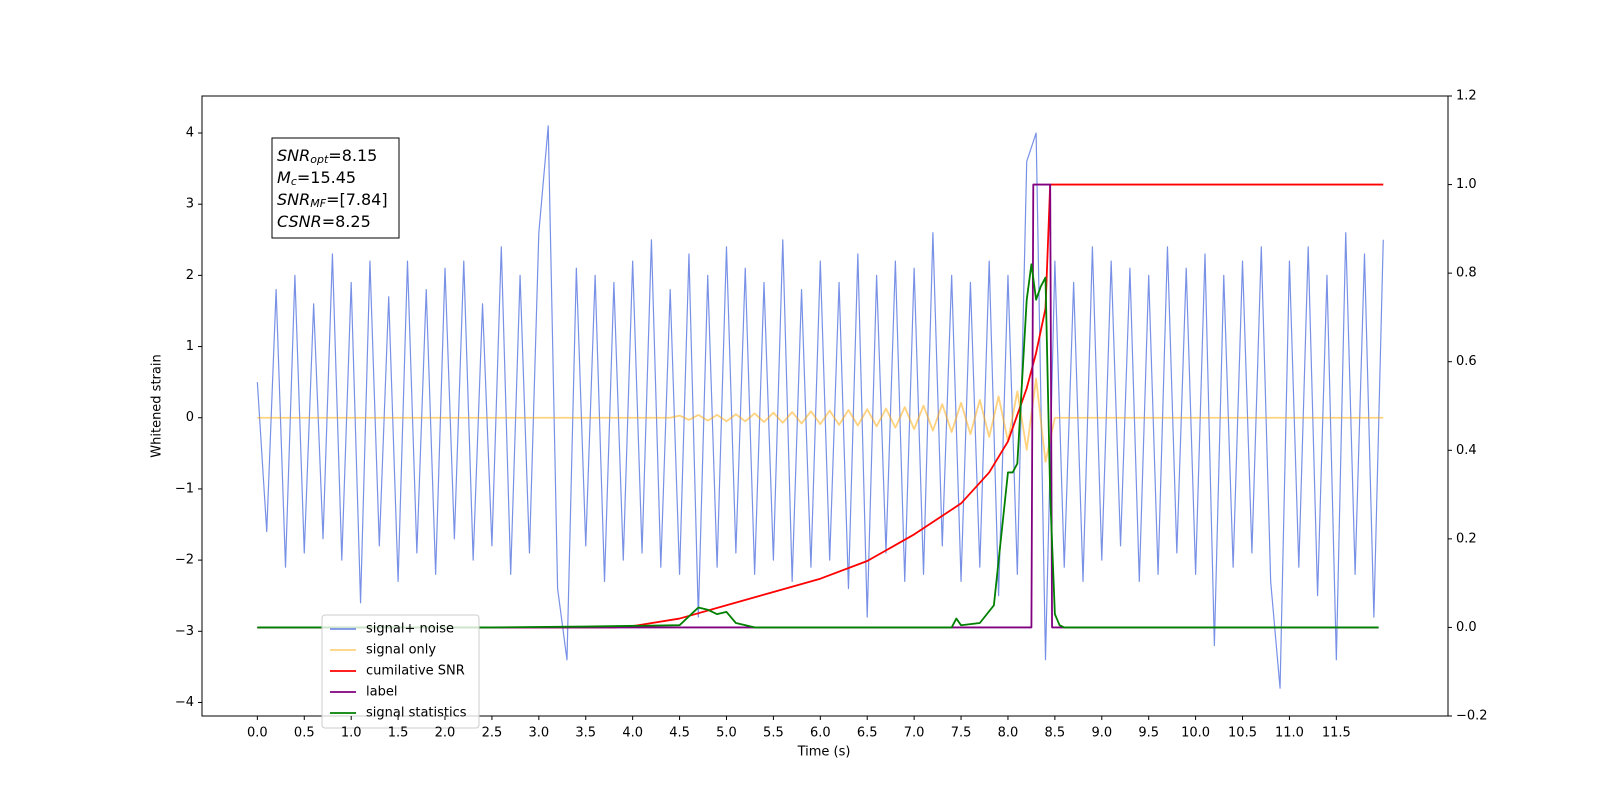 The image size is (1600, 800). I want to click on y2-tick-label: 1.2, so click(1466, 96).